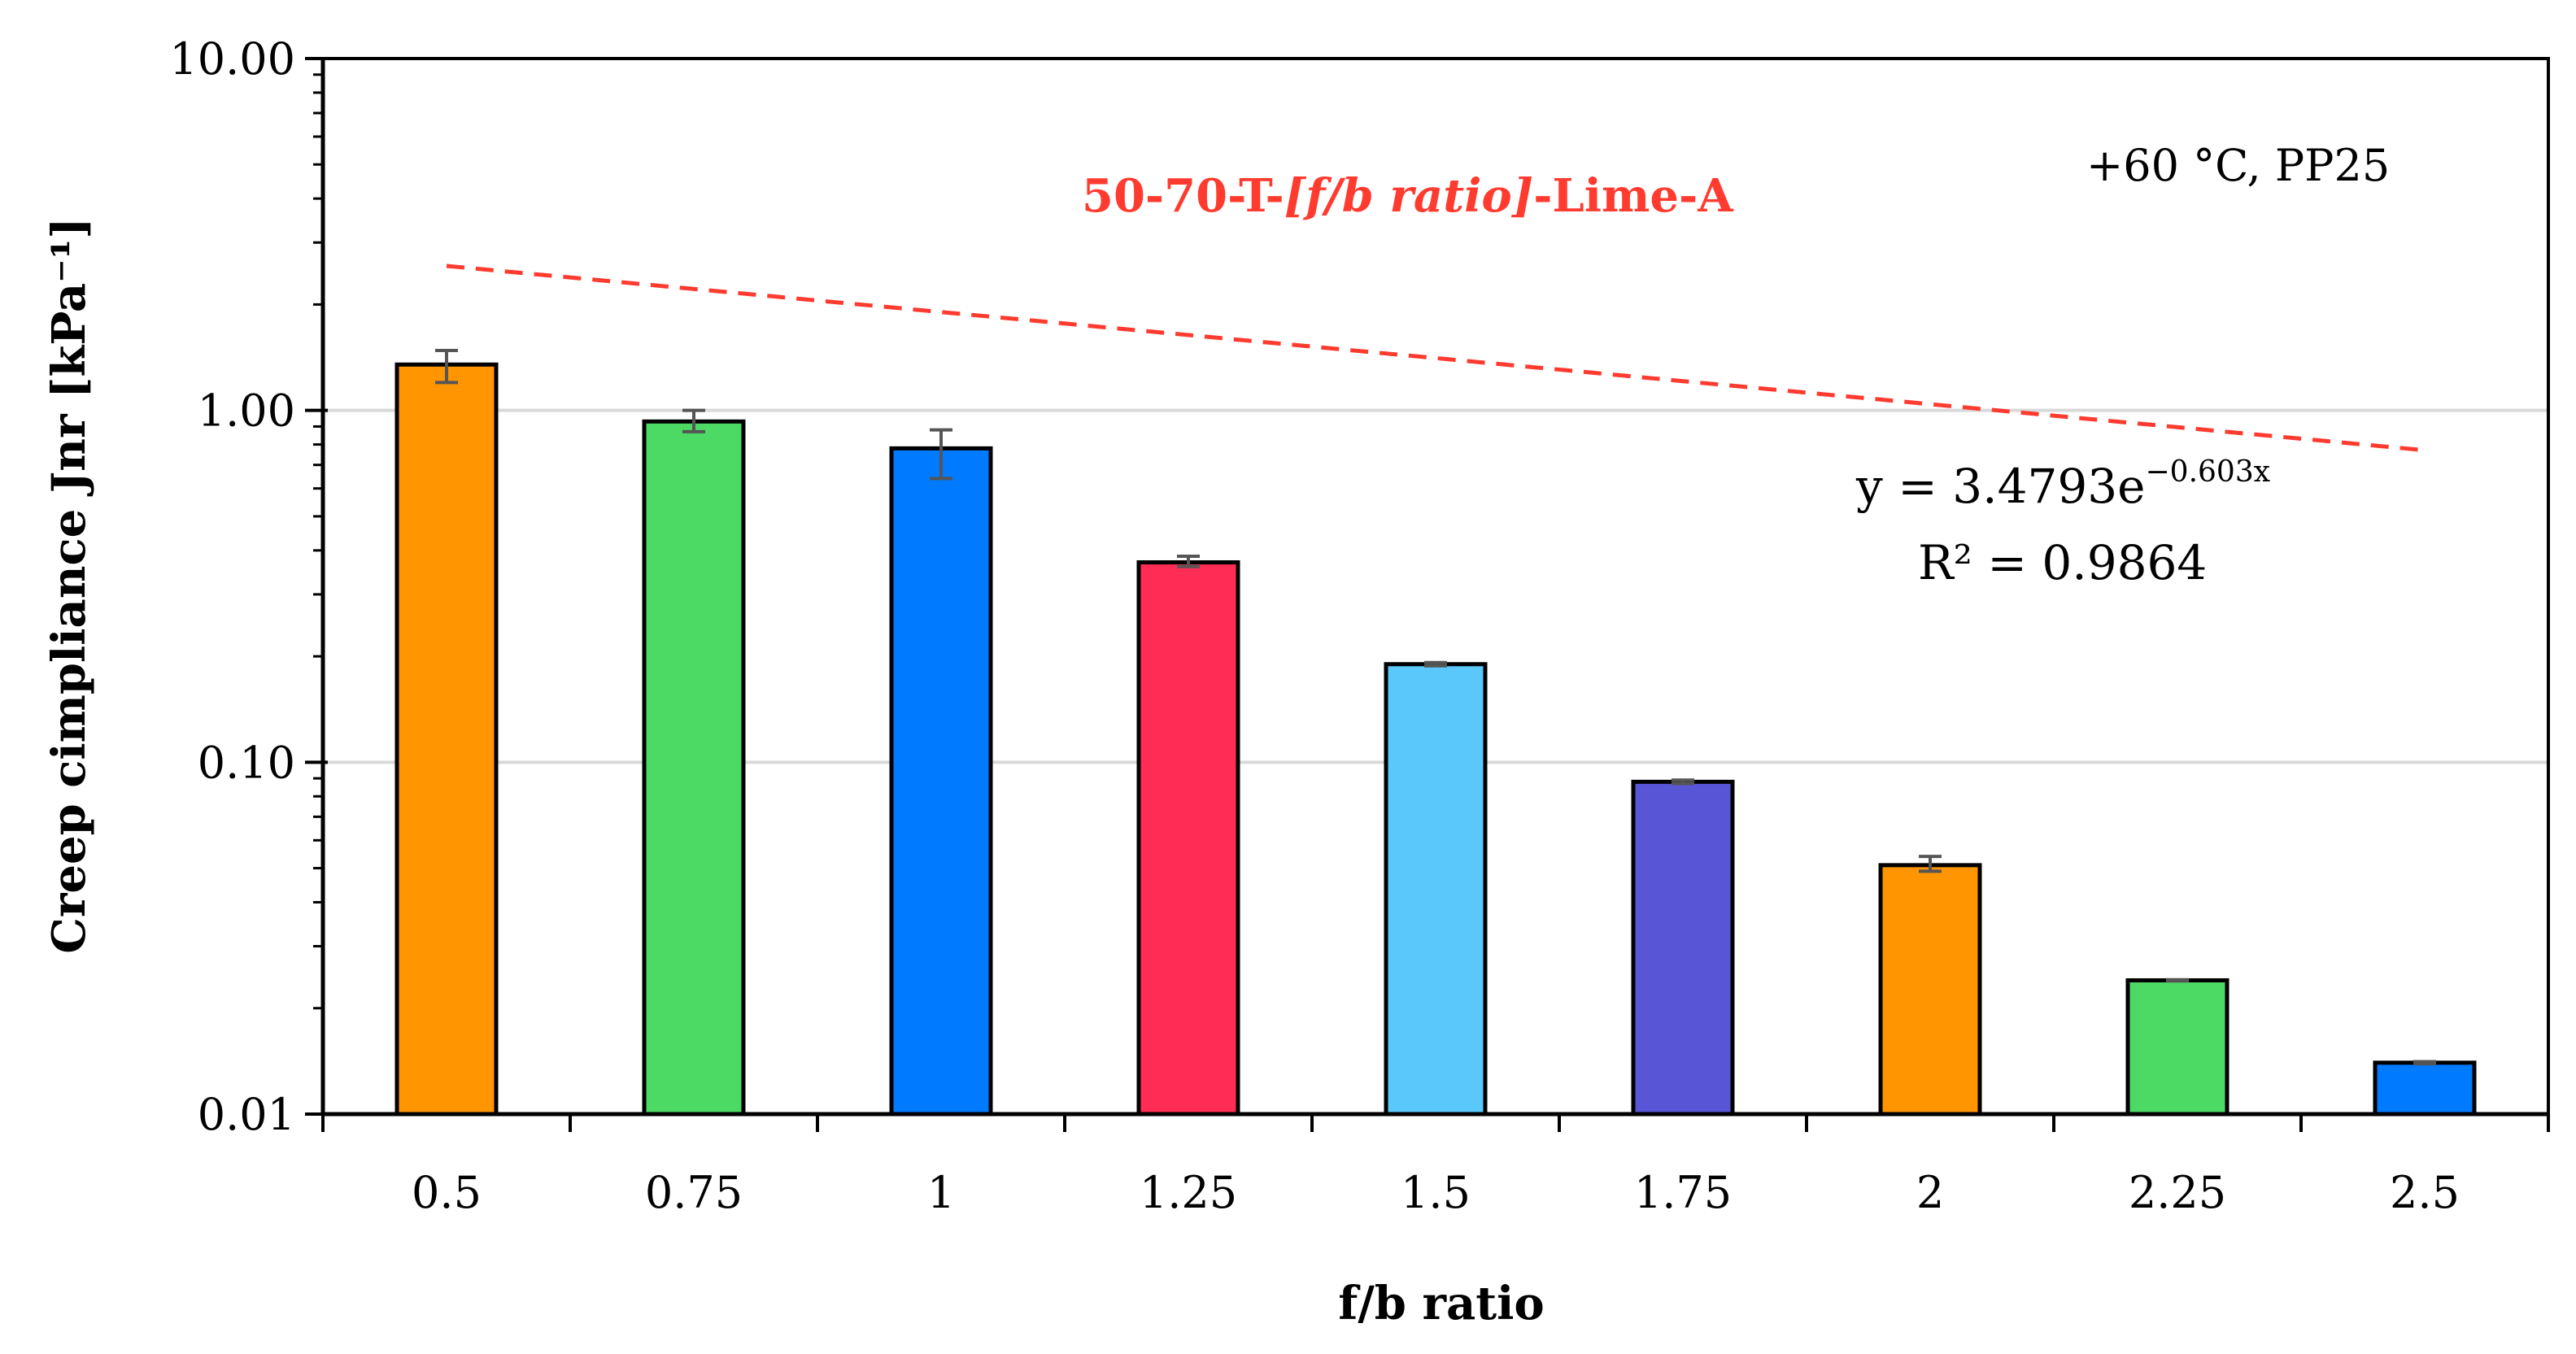 Image resolution: width=2576 pixels, height=1354 pixels. What do you see at coordinates (2062, 562) in the screenshot?
I see `trend-r-squared: R² = 0.9864` at bounding box center [2062, 562].